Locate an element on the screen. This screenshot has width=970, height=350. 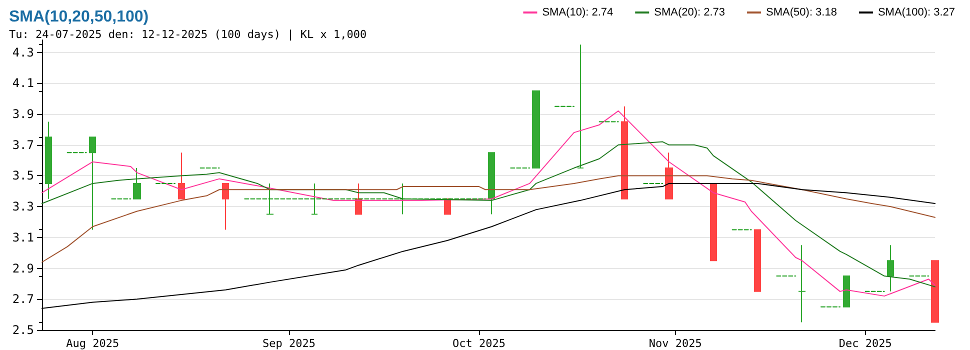
x-tick-label: Aug 2025 is located at coordinates (93, 343).